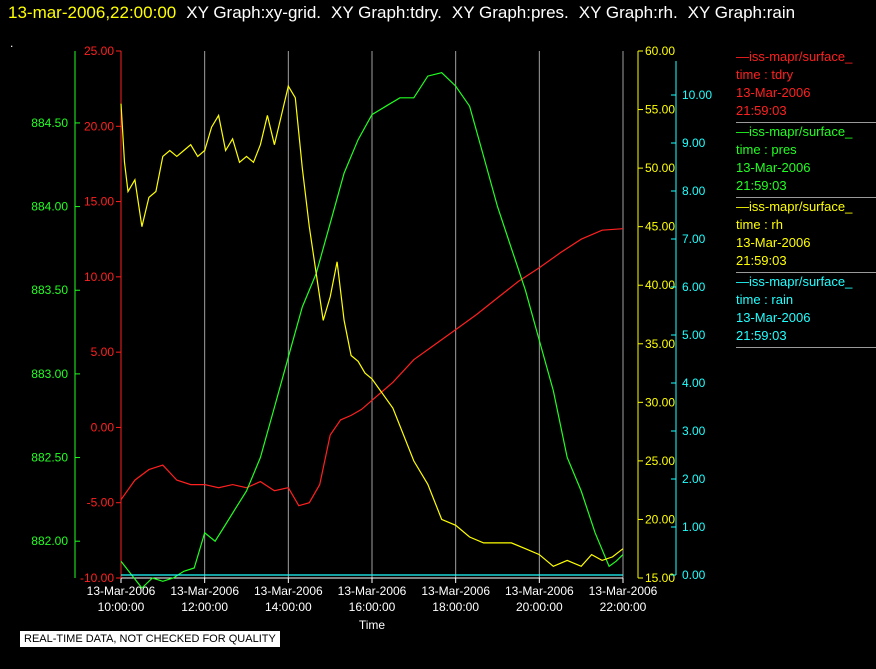 This screenshot has height=669, width=876. What do you see at coordinates (766, 149) in the screenshot?
I see `legend-variable: time : pres` at bounding box center [766, 149].